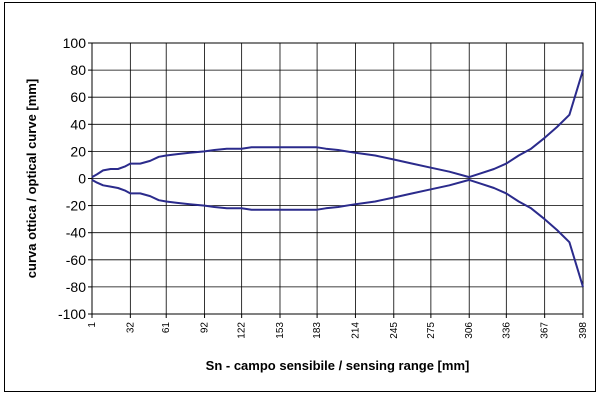  I want to click on y-tick-label: 80, so click(78, 70).